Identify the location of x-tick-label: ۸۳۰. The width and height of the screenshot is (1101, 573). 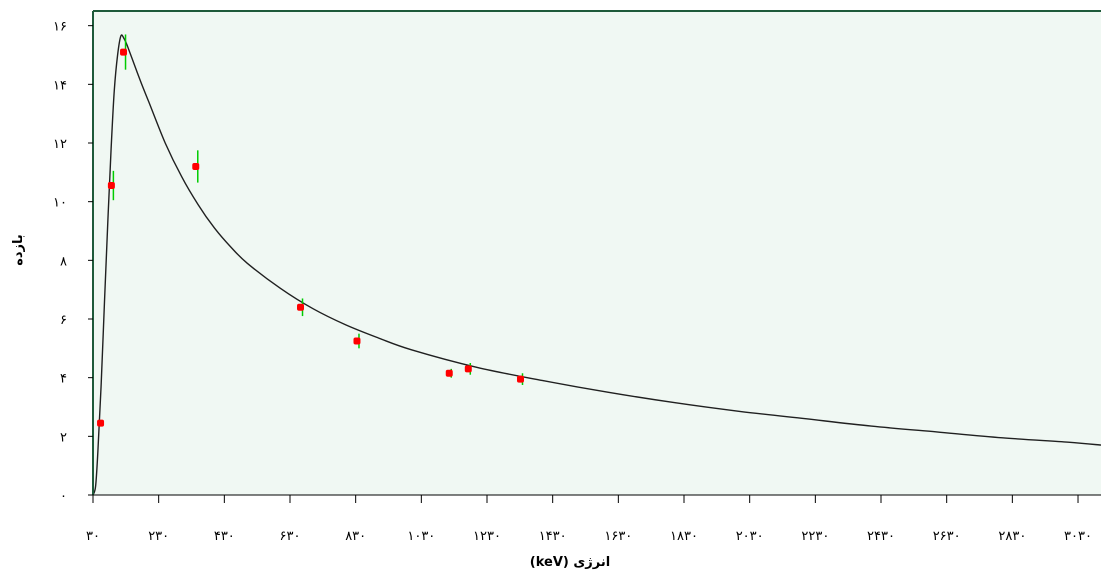
(355, 536).